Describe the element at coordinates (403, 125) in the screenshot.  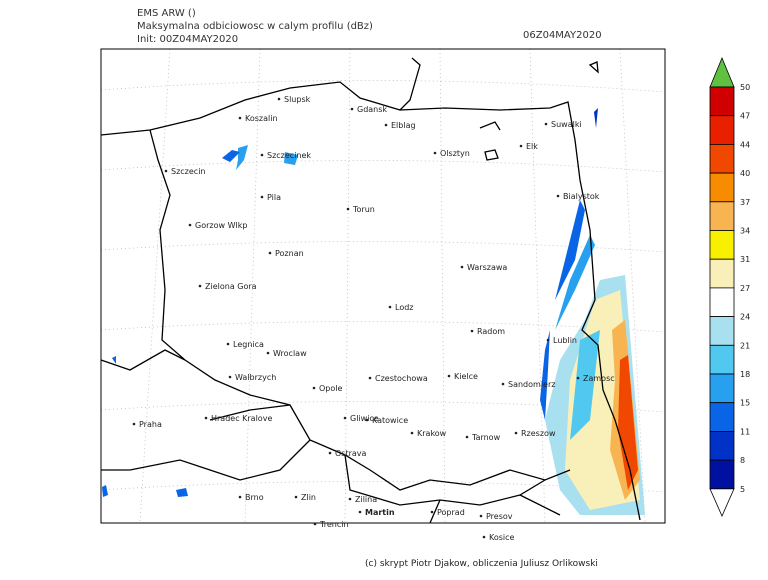
I see `city-label: Elblag` at that location.